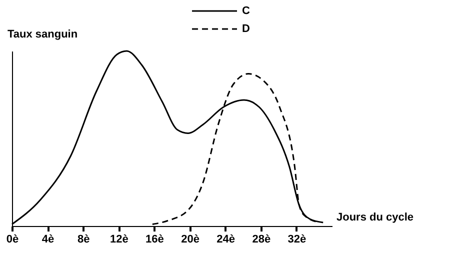  I want to click on x-tick-label: 32è, so click(297, 240).